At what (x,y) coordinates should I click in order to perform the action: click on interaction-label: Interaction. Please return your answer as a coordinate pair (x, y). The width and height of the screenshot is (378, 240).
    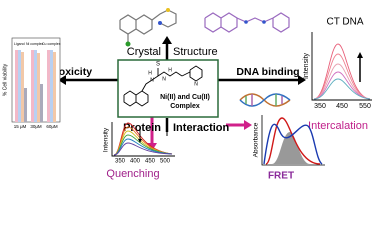
    Looking at the image, I should click on (201, 128).